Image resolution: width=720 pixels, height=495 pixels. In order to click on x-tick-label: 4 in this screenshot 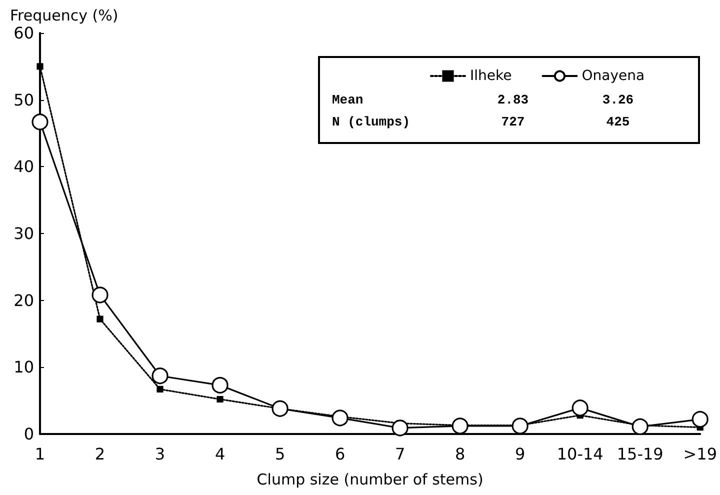, I will do `click(220, 454)`.